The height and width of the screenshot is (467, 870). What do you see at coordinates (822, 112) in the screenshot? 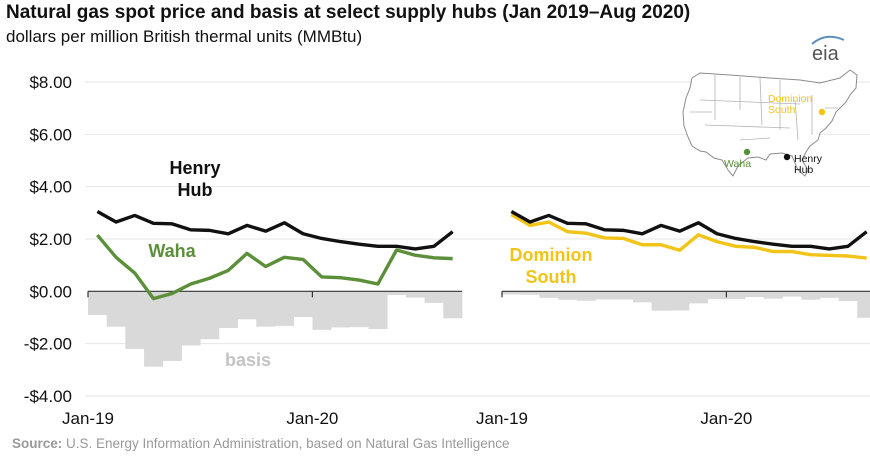
I see `dominion-south-marker` at bounding box center [822, 112].